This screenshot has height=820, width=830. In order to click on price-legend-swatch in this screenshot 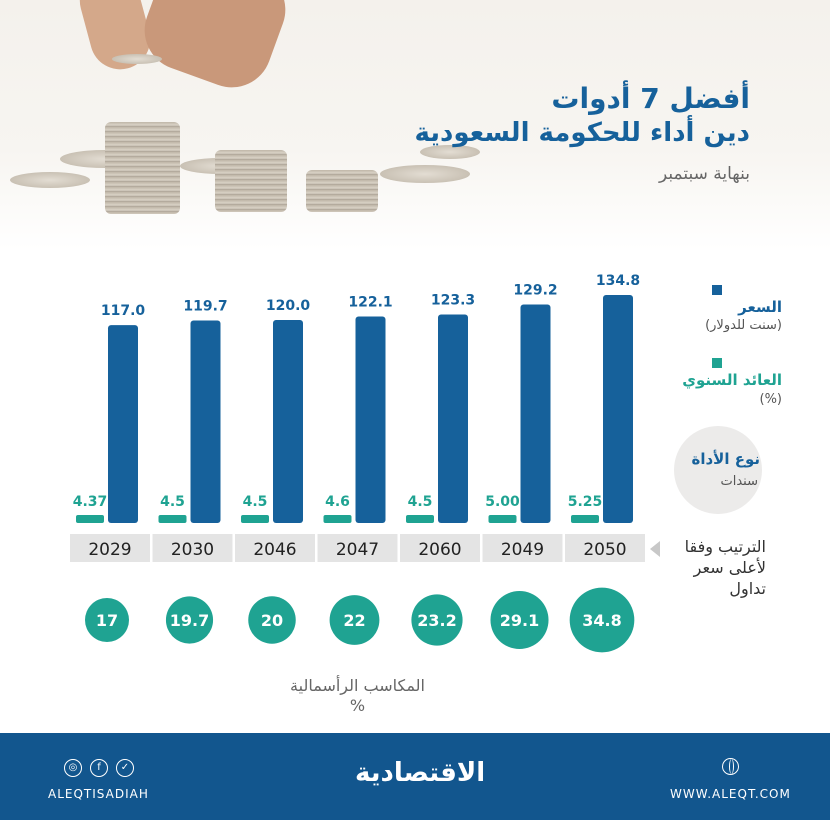, I will do `click(717, 290)`.